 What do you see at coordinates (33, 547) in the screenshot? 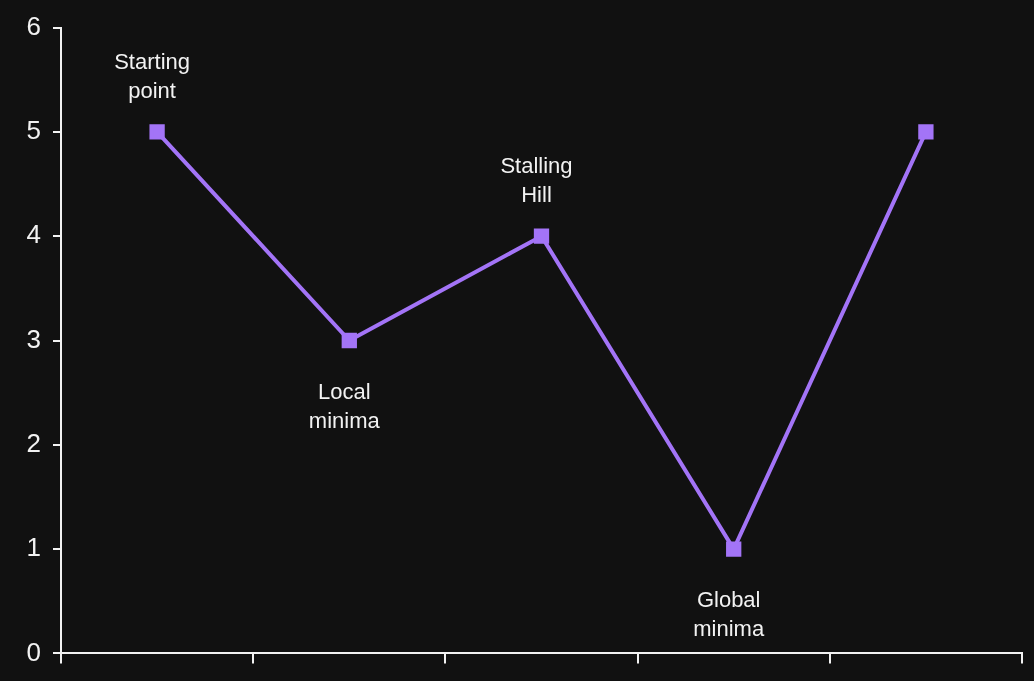
I see `y-tick-label: 1` at bounding box center [33, 547].